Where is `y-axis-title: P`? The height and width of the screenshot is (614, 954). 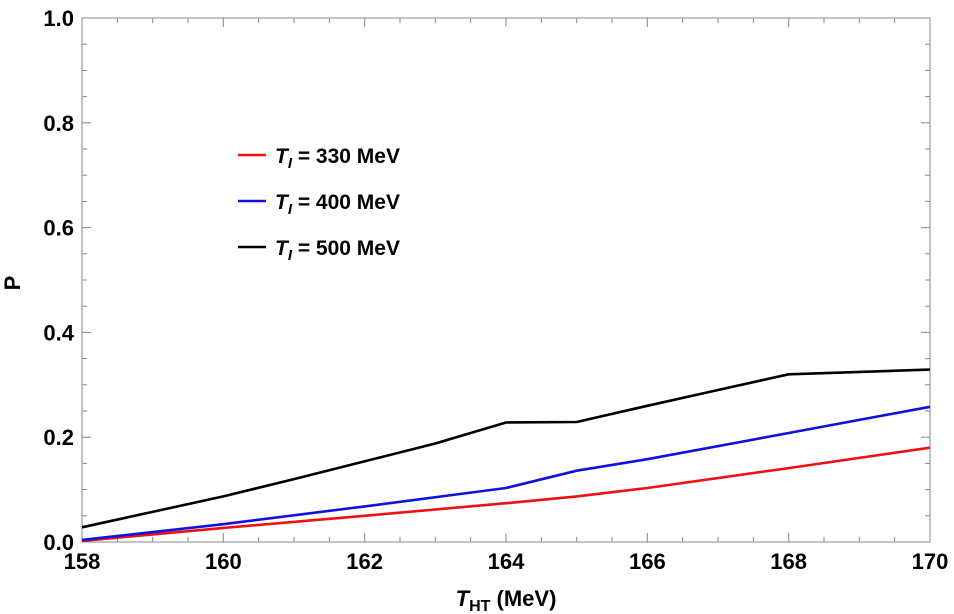 y-axis-title: P is located at coordinates (12, 283).